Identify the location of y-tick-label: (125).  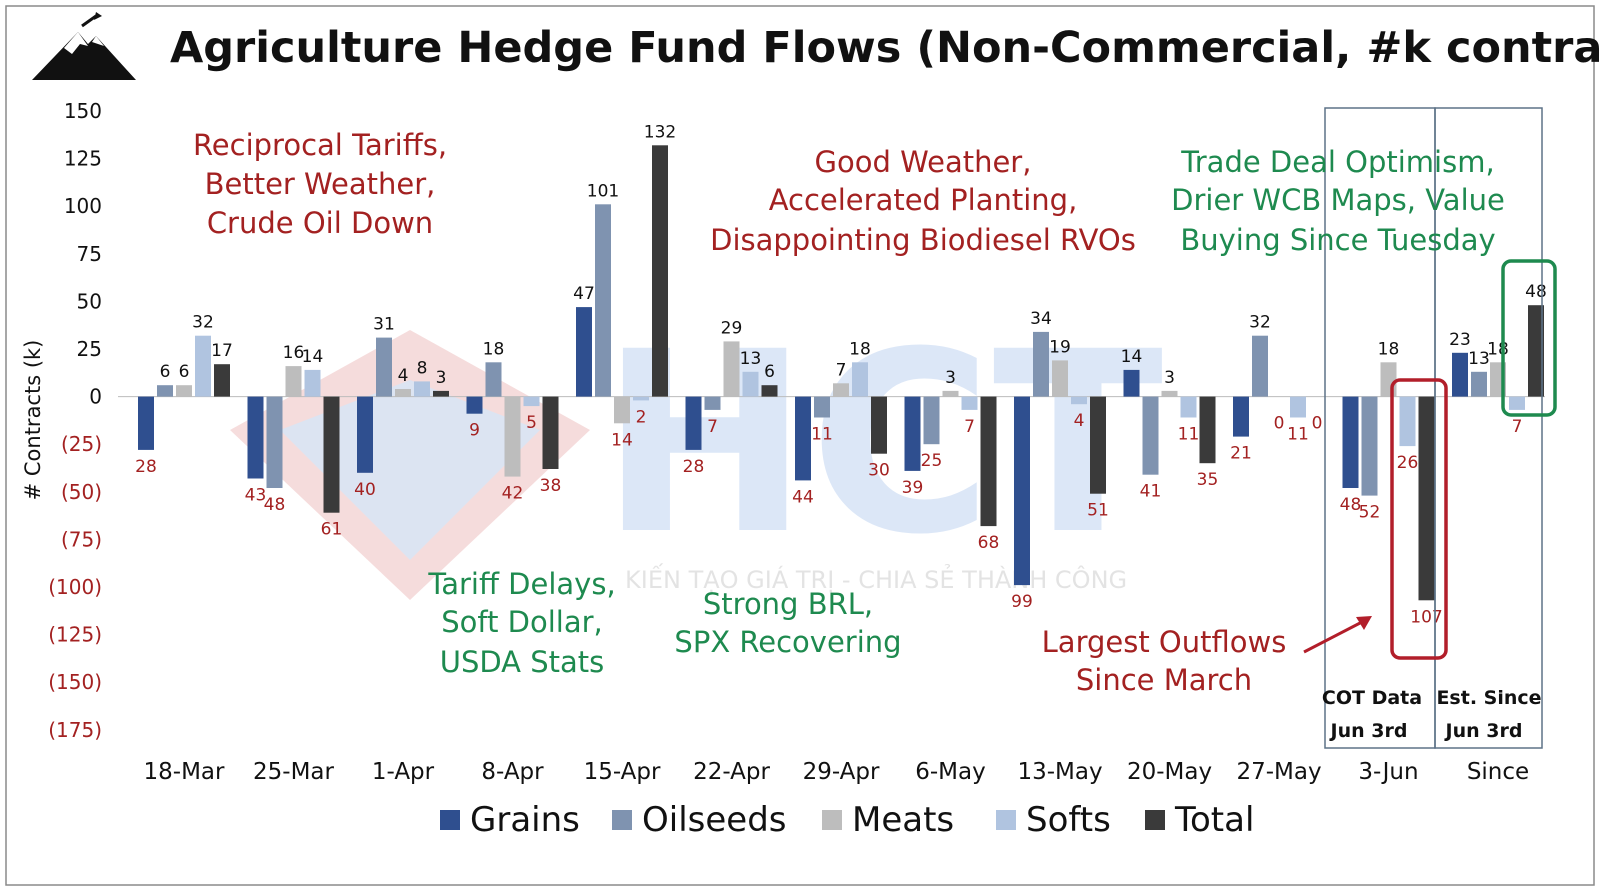
(75, 635).